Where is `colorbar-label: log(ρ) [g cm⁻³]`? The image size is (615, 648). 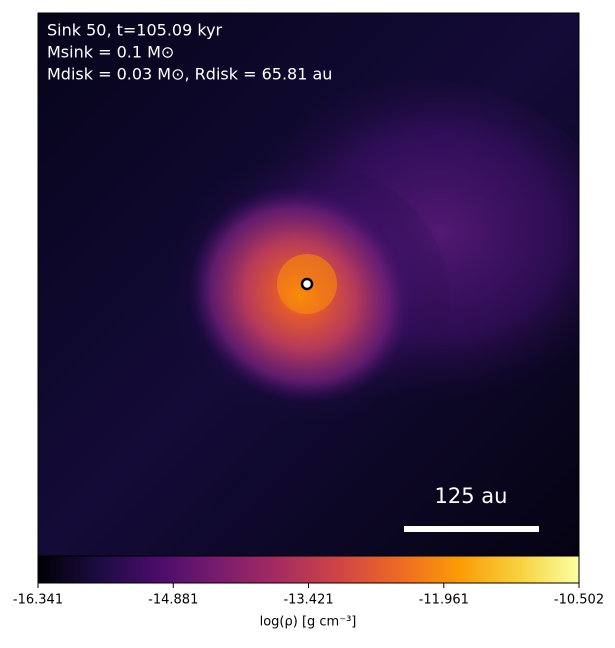
colorbar-label: log(ρ) [g cm⁻³] is located at coordinates (308, 622).